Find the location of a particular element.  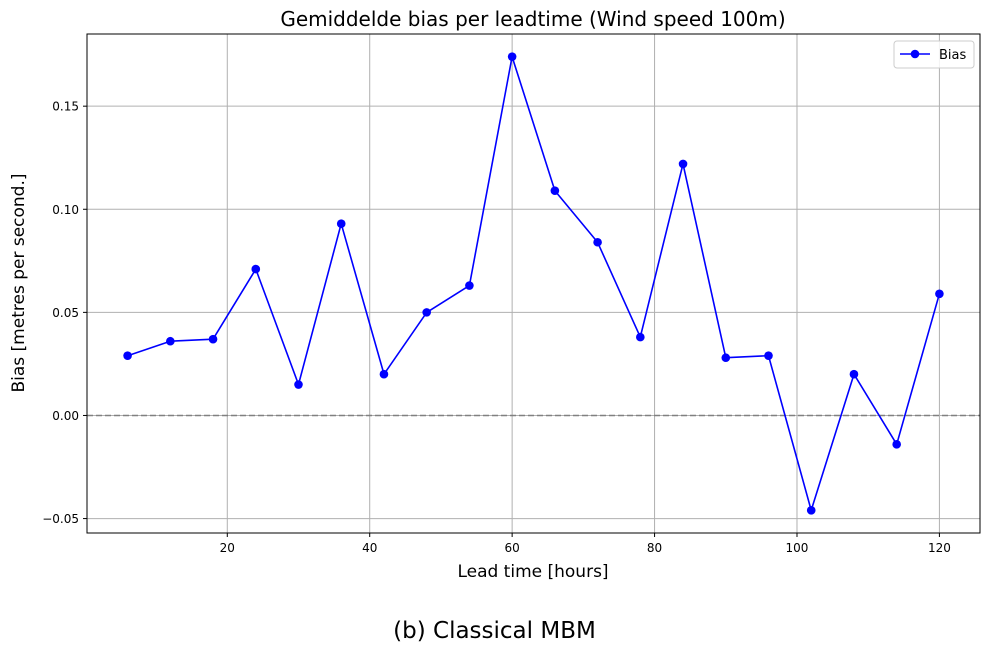

legend-marker-swatch is located at coordinates (915, 54).